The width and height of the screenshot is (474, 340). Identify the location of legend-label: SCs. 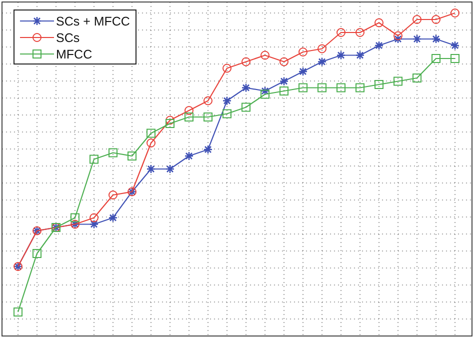
(68, 38).